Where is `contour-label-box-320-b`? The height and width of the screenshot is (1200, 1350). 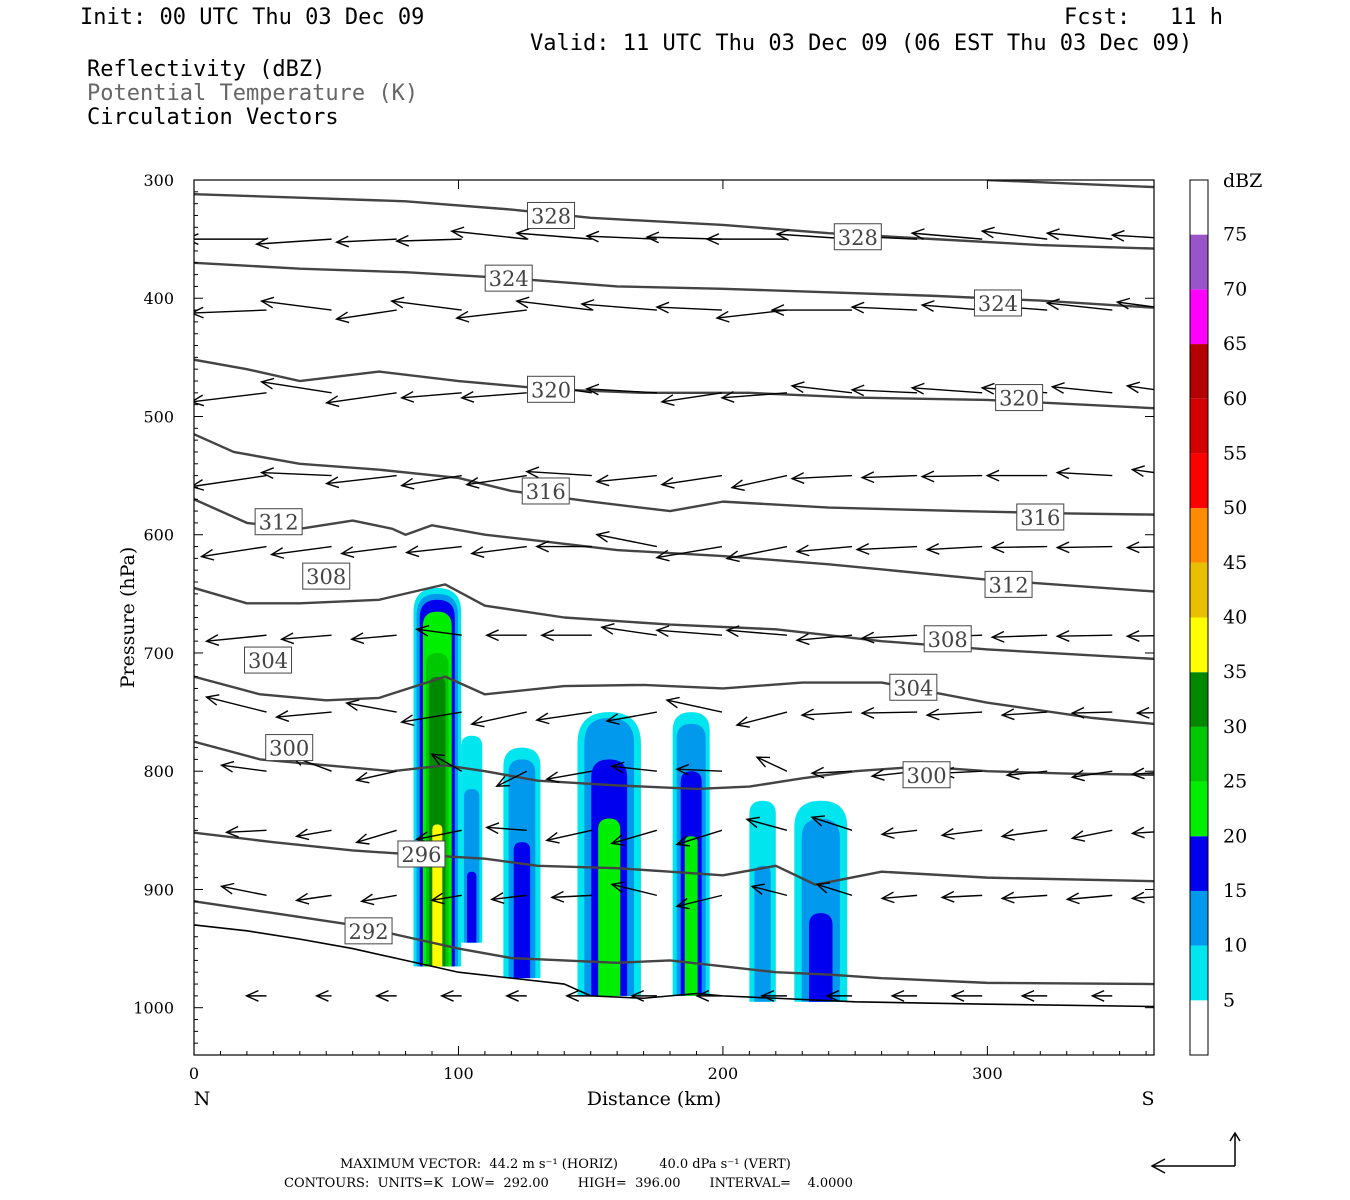 contour-label-box-320-b is located at coordinates (1019, 398).